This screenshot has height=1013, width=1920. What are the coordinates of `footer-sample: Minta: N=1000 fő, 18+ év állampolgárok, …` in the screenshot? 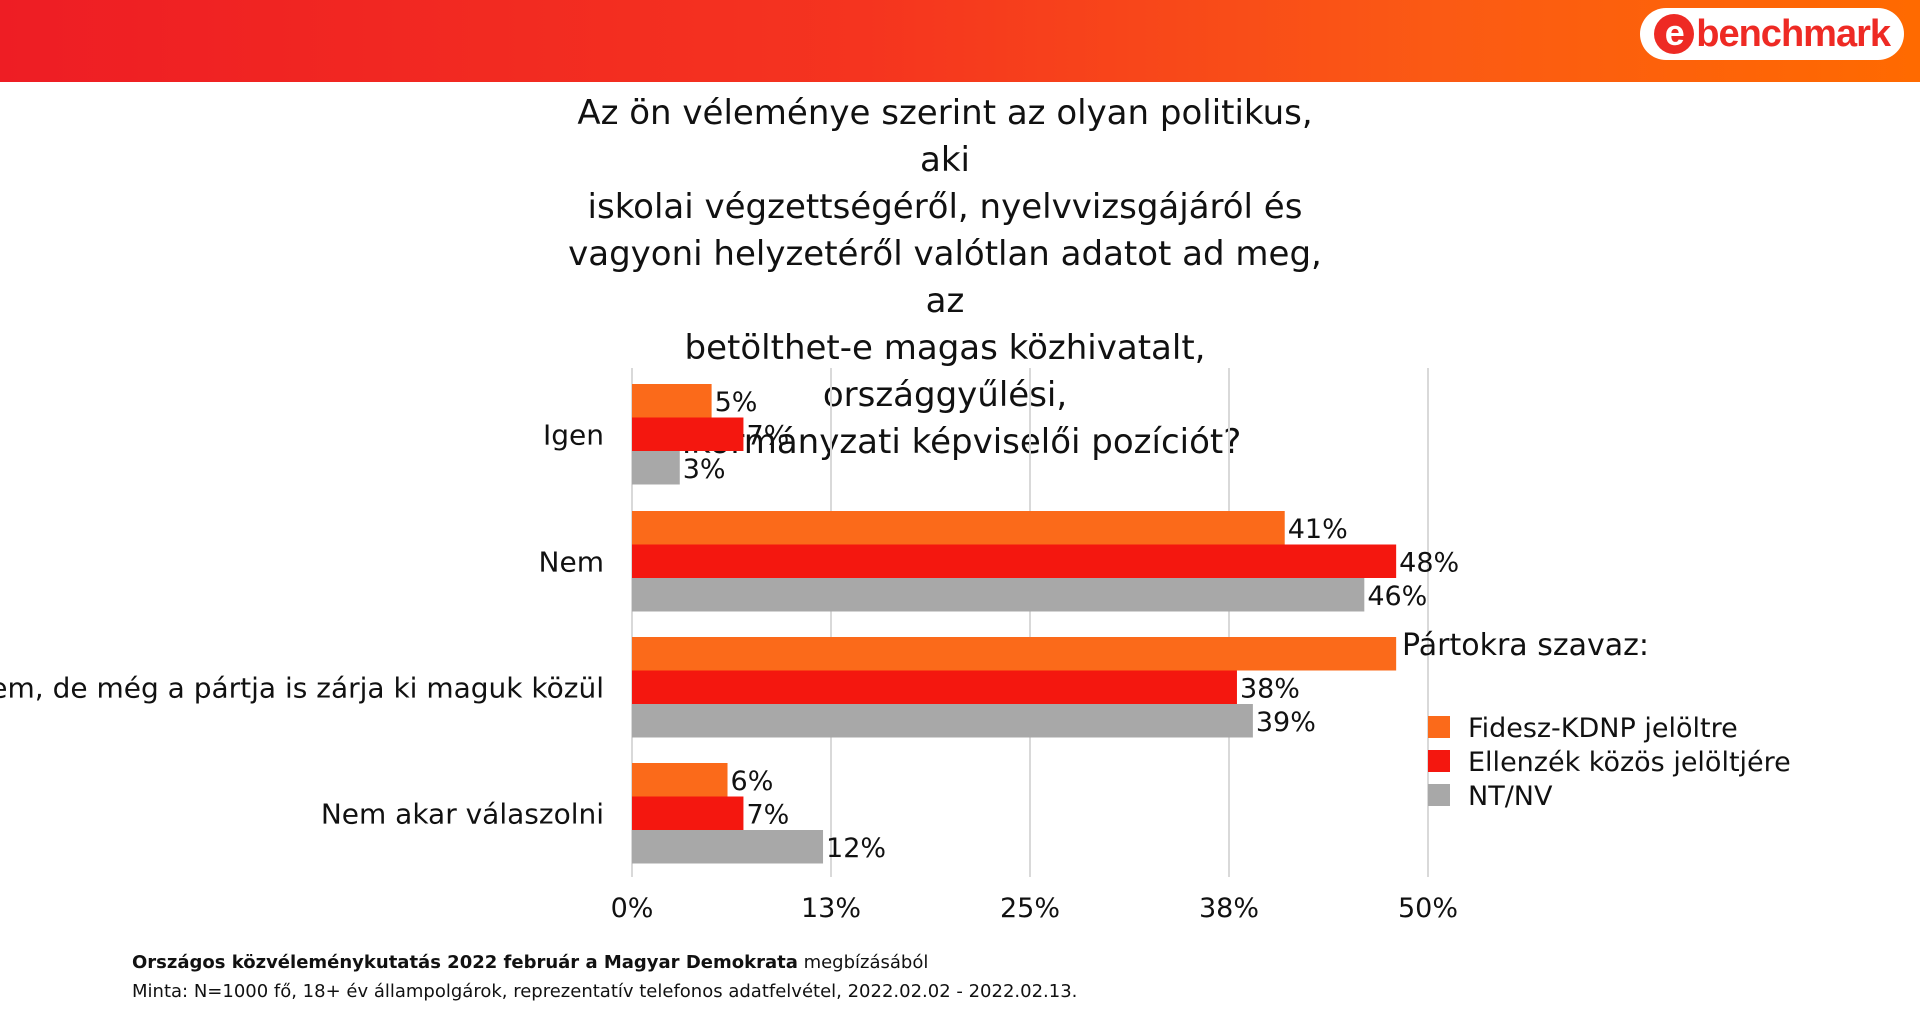 It's located at (605, 991).